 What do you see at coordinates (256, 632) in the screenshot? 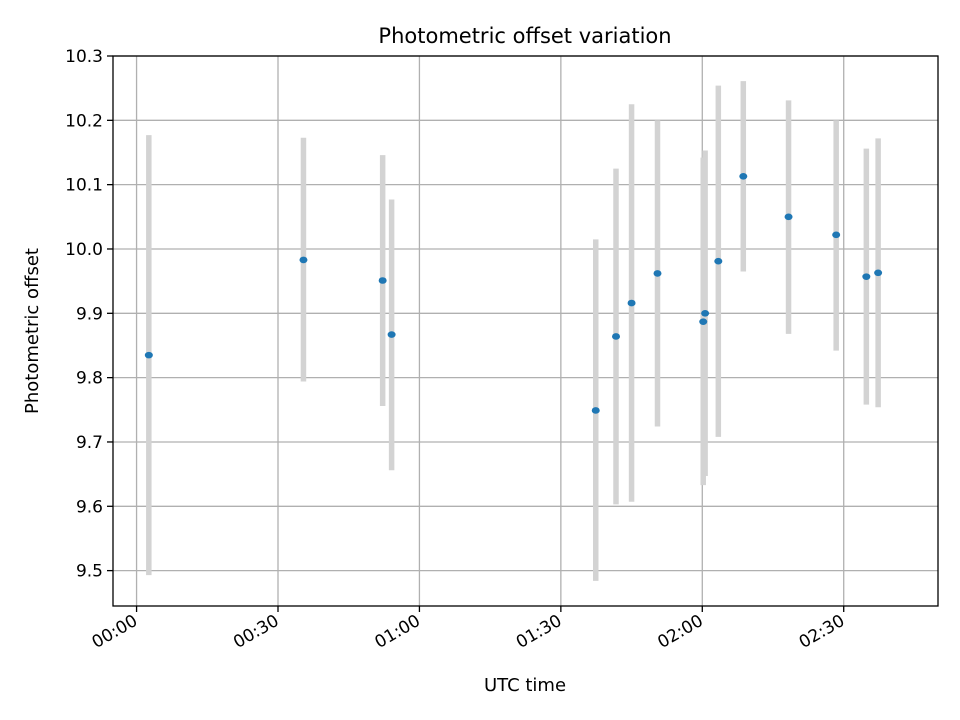
I see `x-tick-label-1: 00:30` at bounding box center [256, 632].